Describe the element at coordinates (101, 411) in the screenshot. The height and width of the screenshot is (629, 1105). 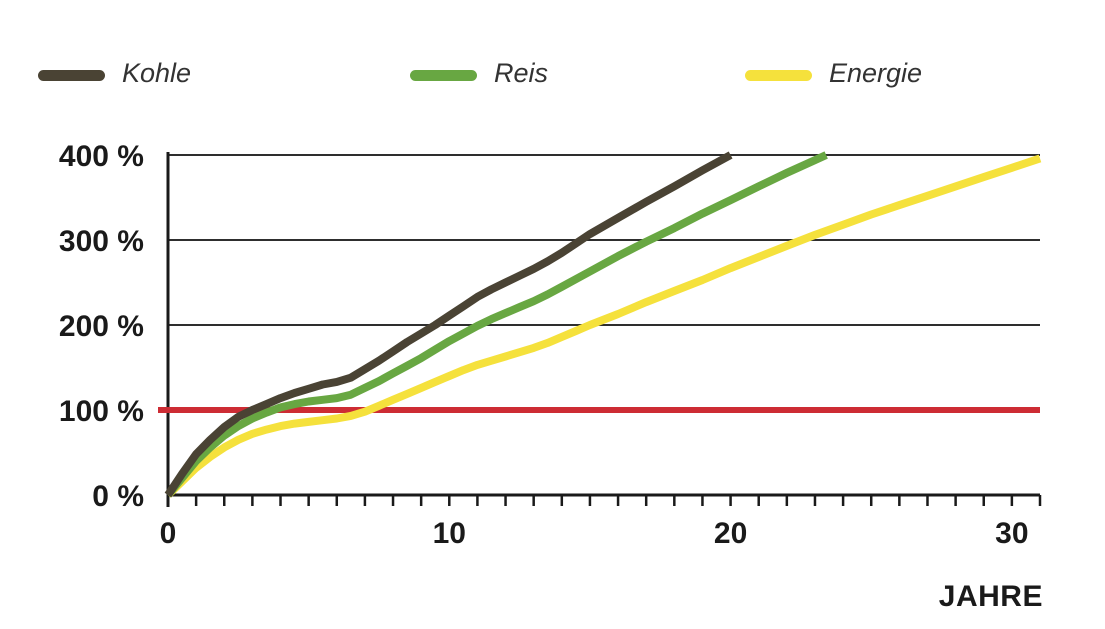
I see `y-tick-label-100: 100 %` at that location.